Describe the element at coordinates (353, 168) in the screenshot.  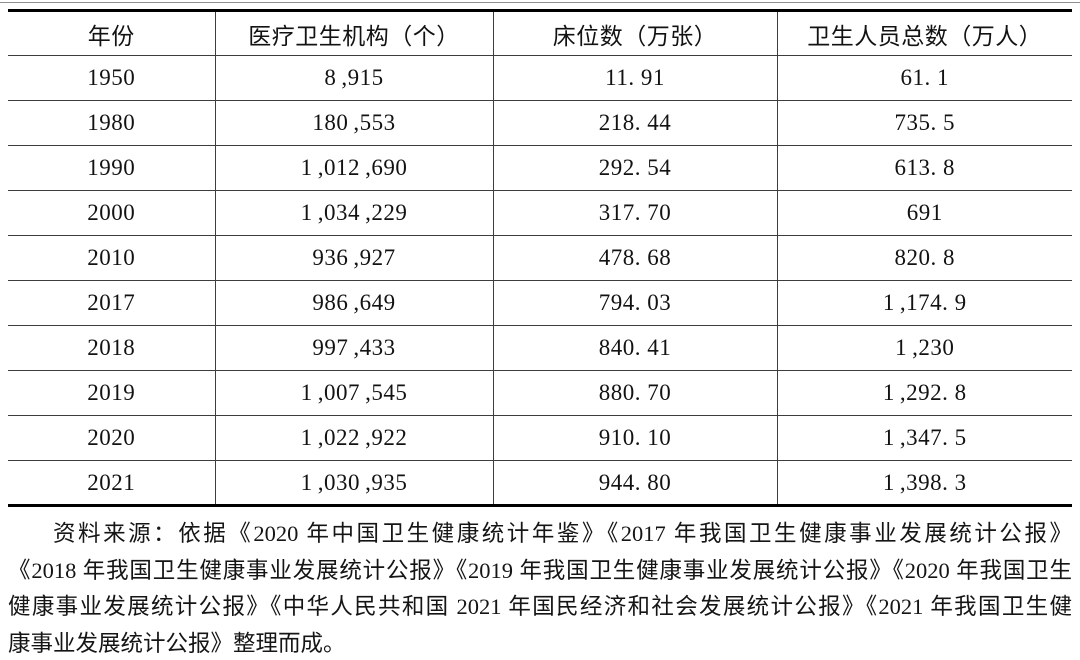
I see `table-cell: 1 ,012 ,690` at that location.